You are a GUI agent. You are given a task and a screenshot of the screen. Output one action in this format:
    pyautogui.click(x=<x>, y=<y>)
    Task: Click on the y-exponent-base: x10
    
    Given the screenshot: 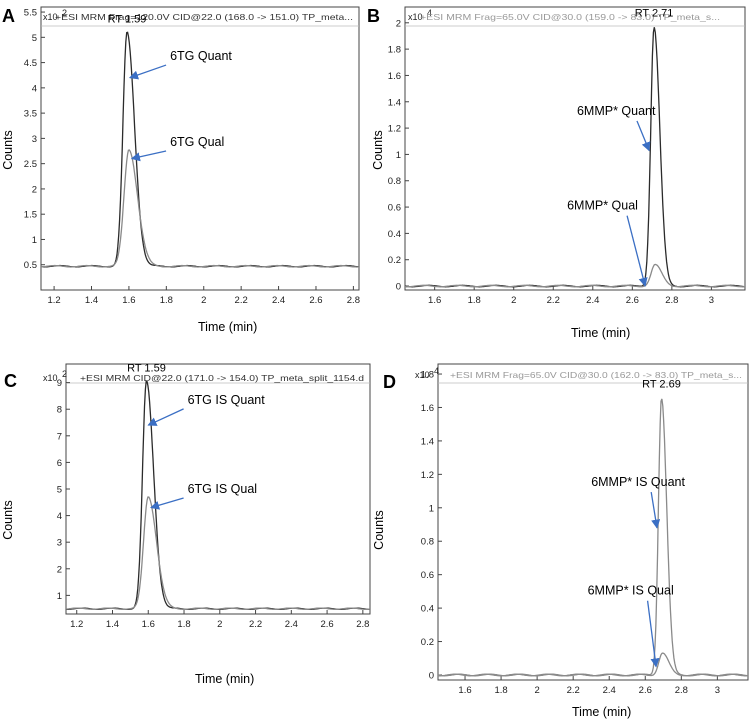 What is the action you would take?
    pyautogui.click(x=415, y=17)
    